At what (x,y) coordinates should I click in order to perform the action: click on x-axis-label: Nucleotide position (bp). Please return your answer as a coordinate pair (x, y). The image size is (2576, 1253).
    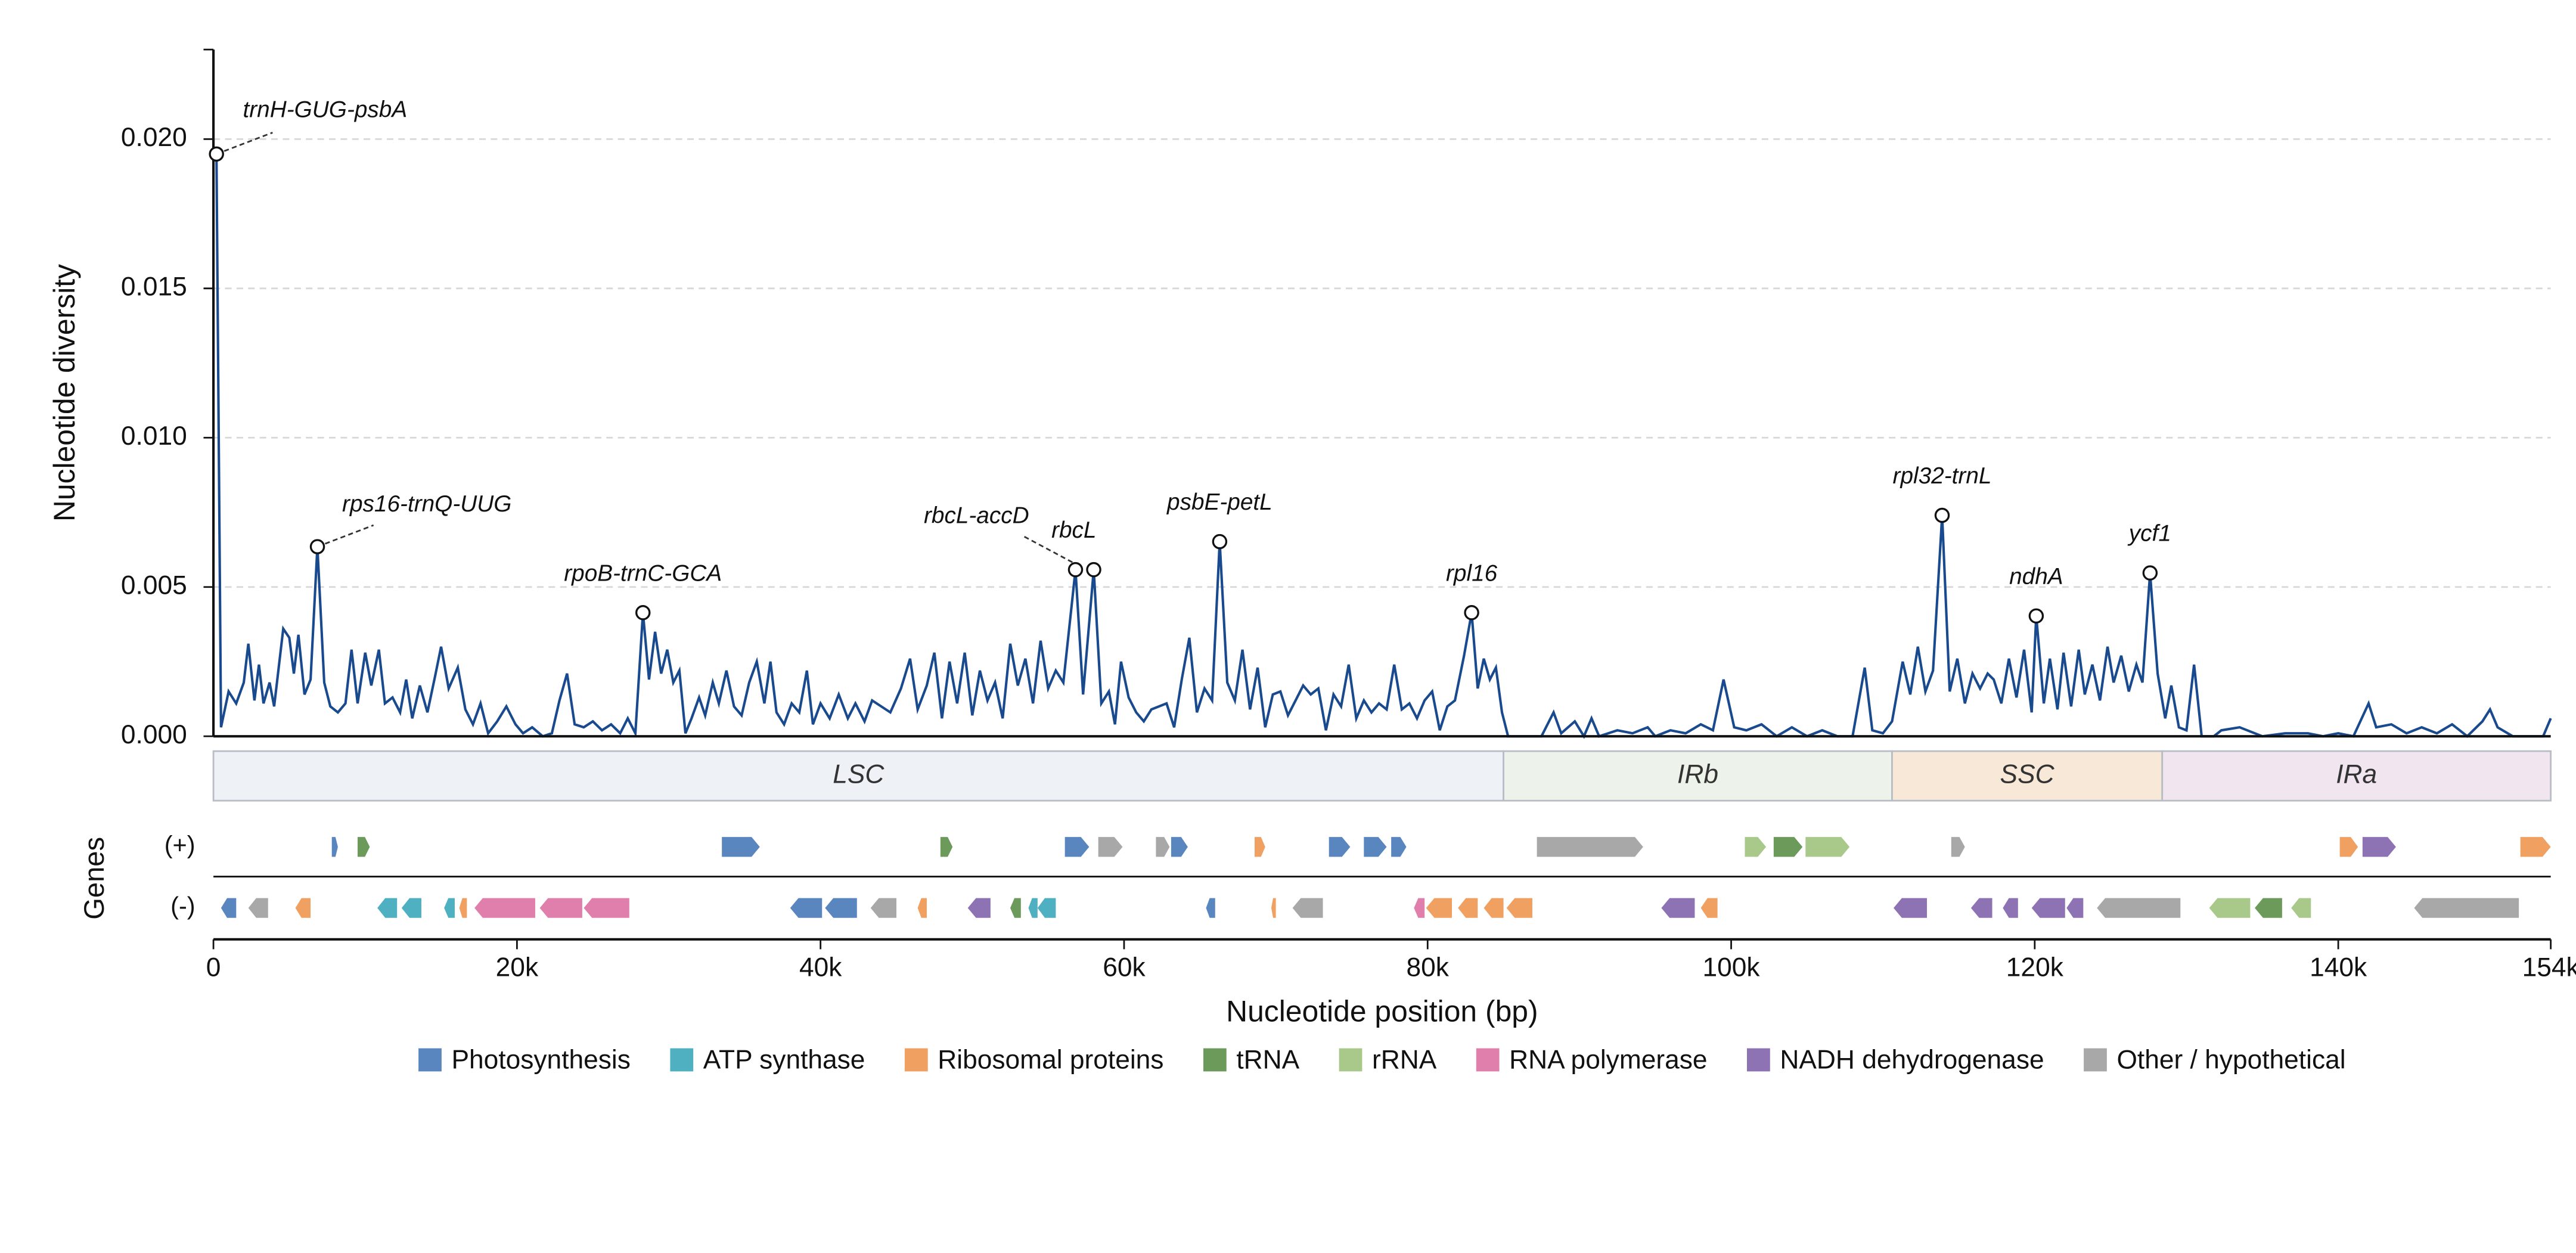
    Looking at the image, I should click on (1382, 1011).